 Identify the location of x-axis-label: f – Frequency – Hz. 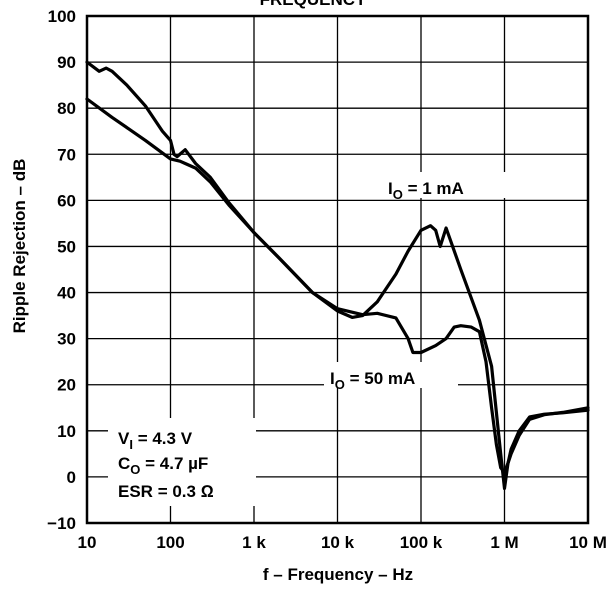
(338, 574).